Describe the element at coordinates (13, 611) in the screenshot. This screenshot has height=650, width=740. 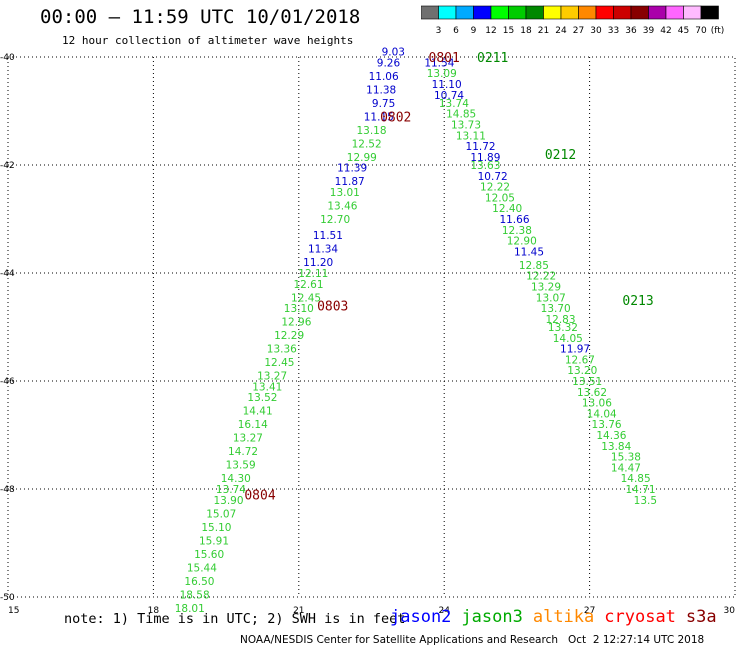
I see `x-tick-label: 15` at that location.